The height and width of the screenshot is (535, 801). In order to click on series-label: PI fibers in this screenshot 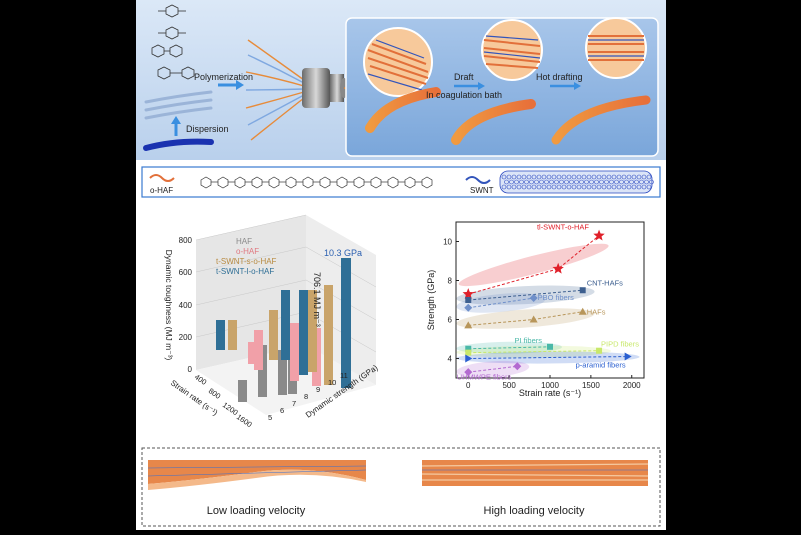, I will do `click(528, 340)`.